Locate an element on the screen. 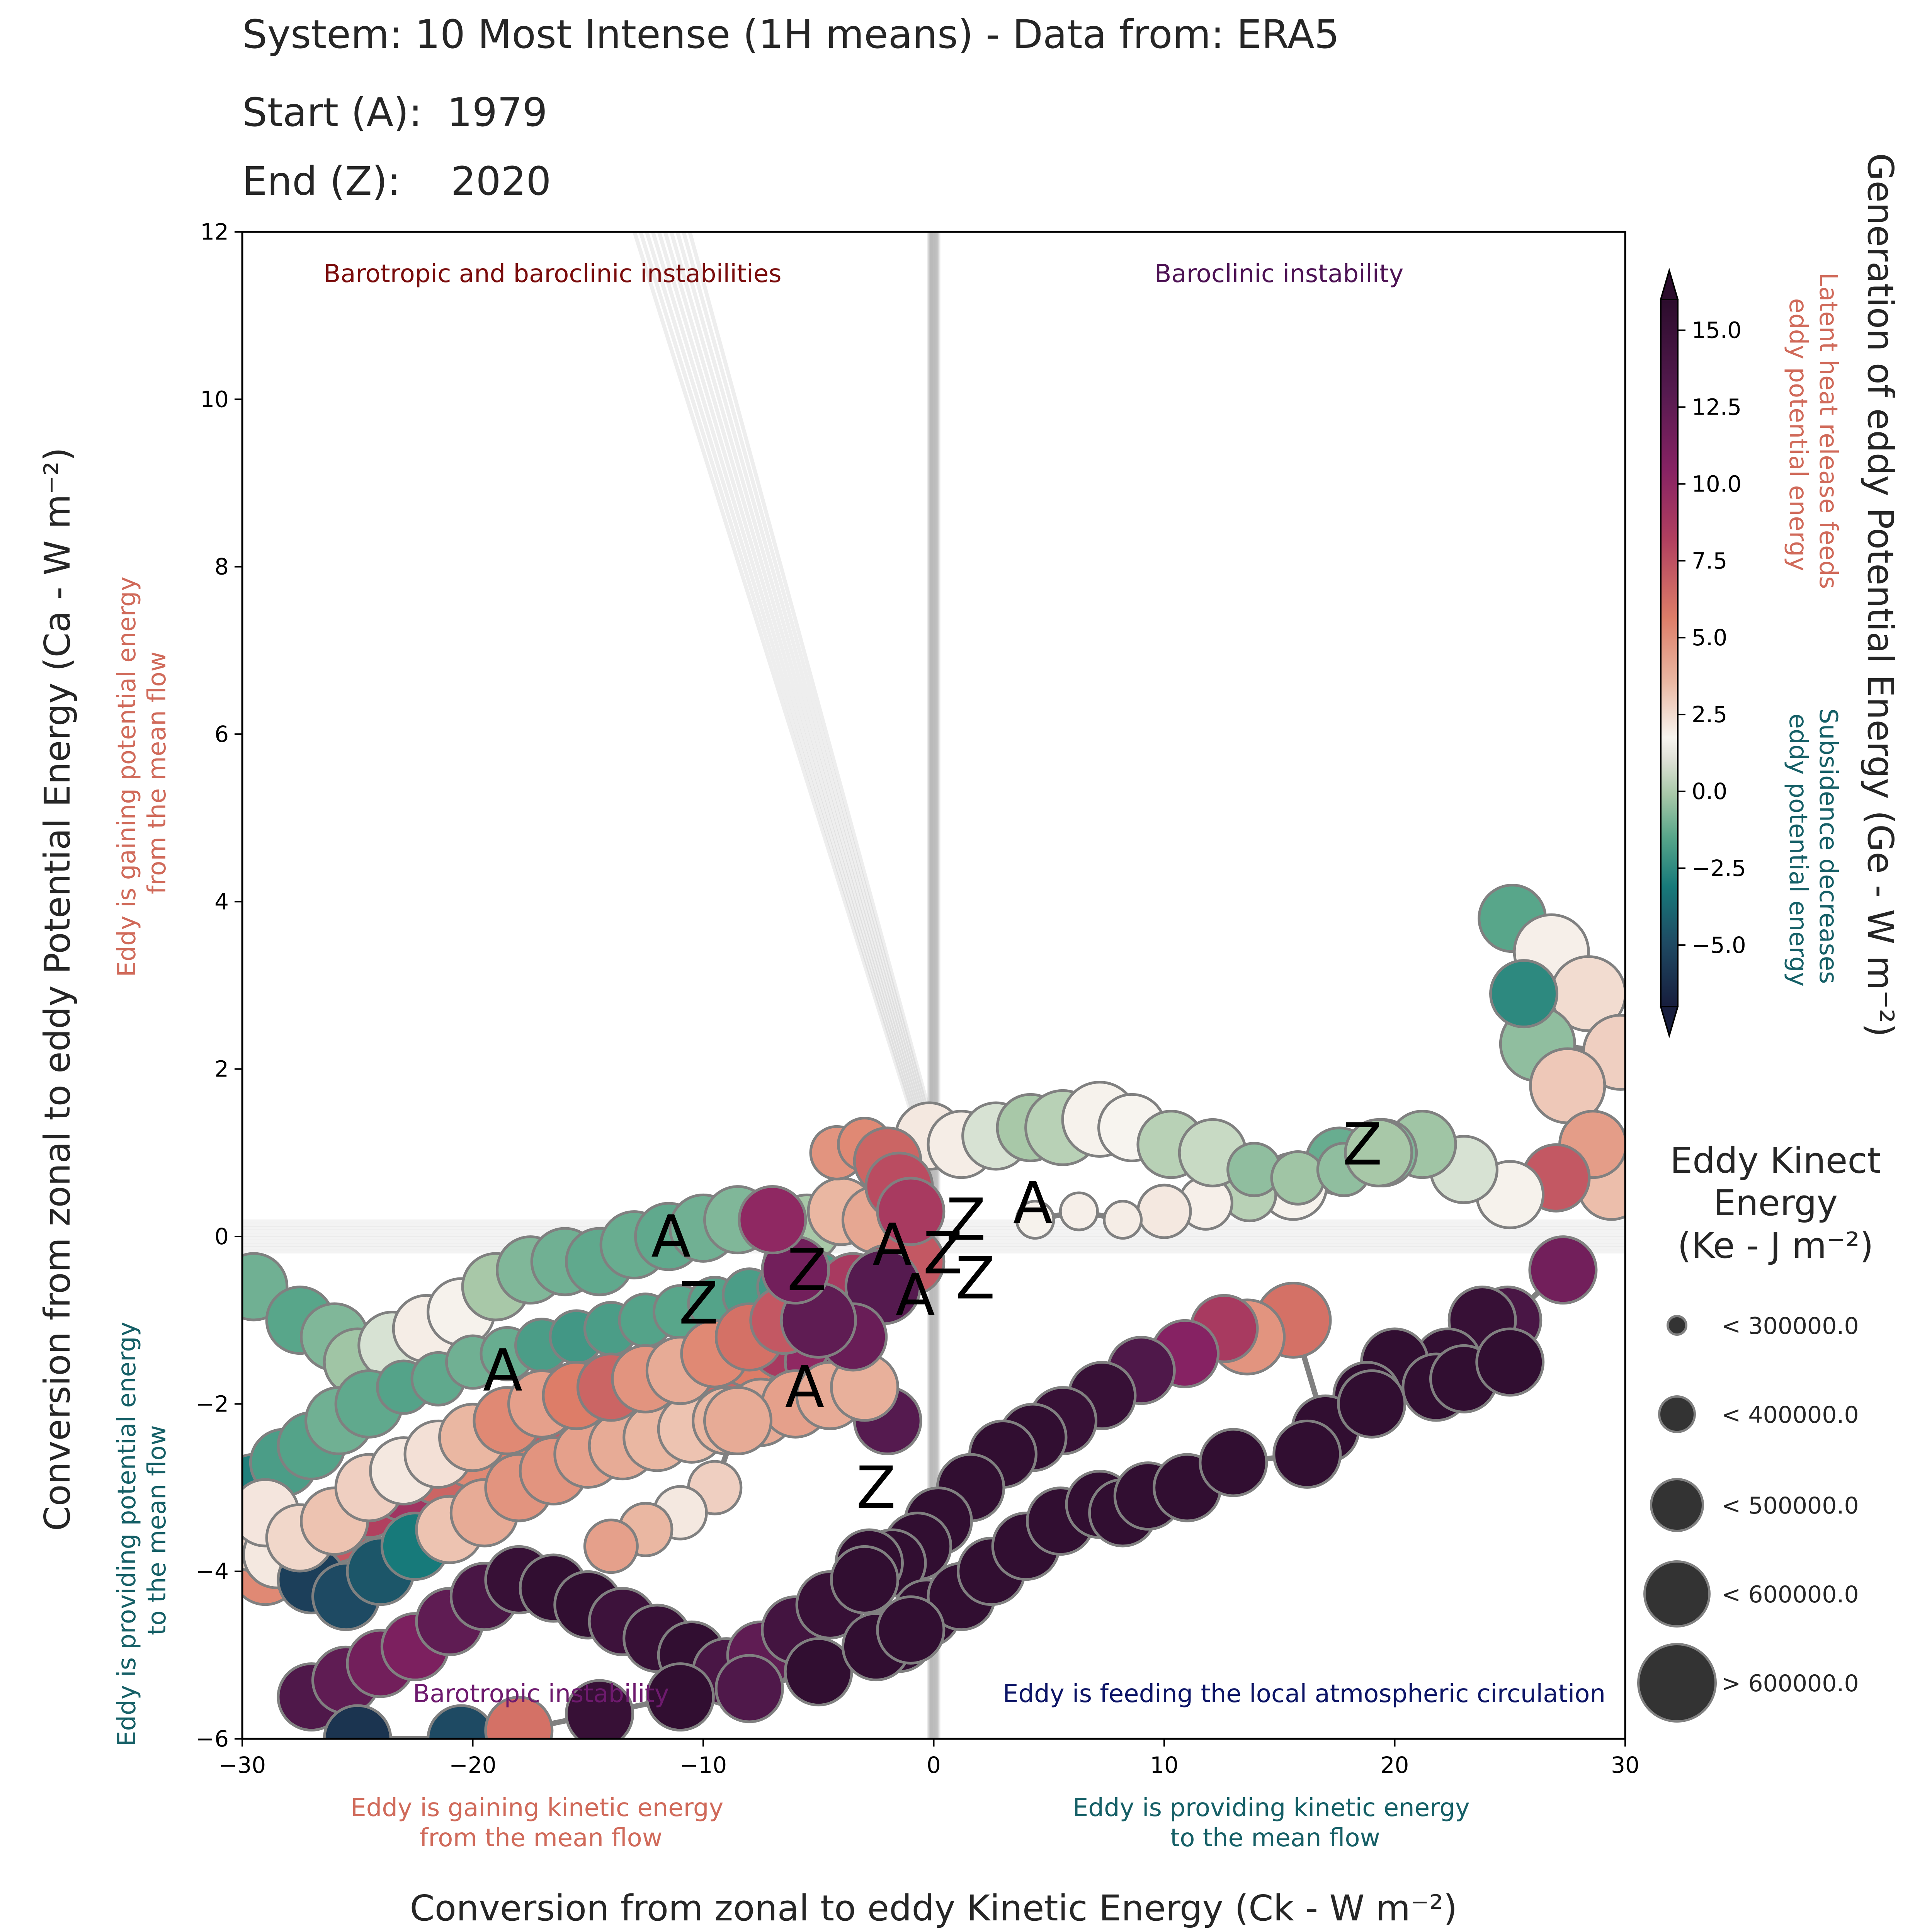 The image size is (1932, 1932). size-legend-label: < 600000.0 is located at coordinates (1790, 1595).